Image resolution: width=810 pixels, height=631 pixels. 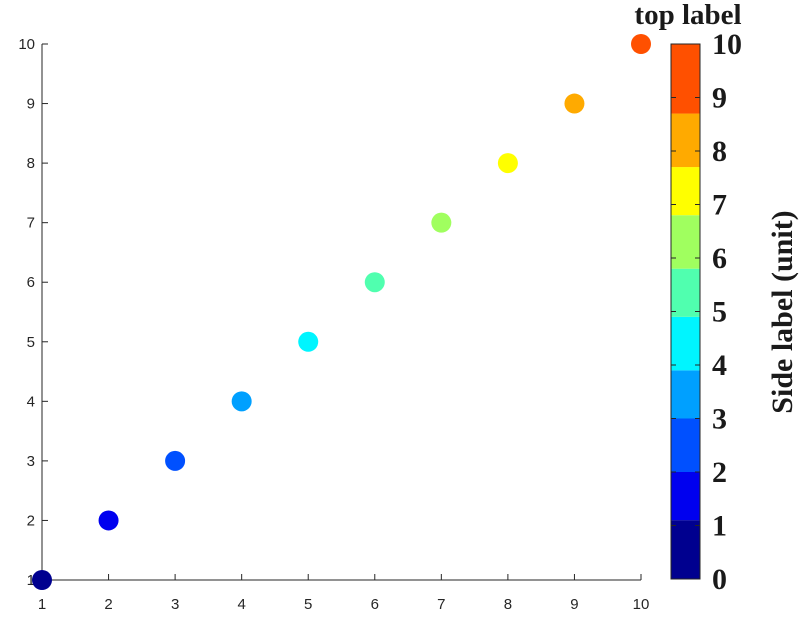 What do you see at coordinates (375, 604) in the screenshot?
I see `x-tick-label: 6` at bounding box center [375, 604].